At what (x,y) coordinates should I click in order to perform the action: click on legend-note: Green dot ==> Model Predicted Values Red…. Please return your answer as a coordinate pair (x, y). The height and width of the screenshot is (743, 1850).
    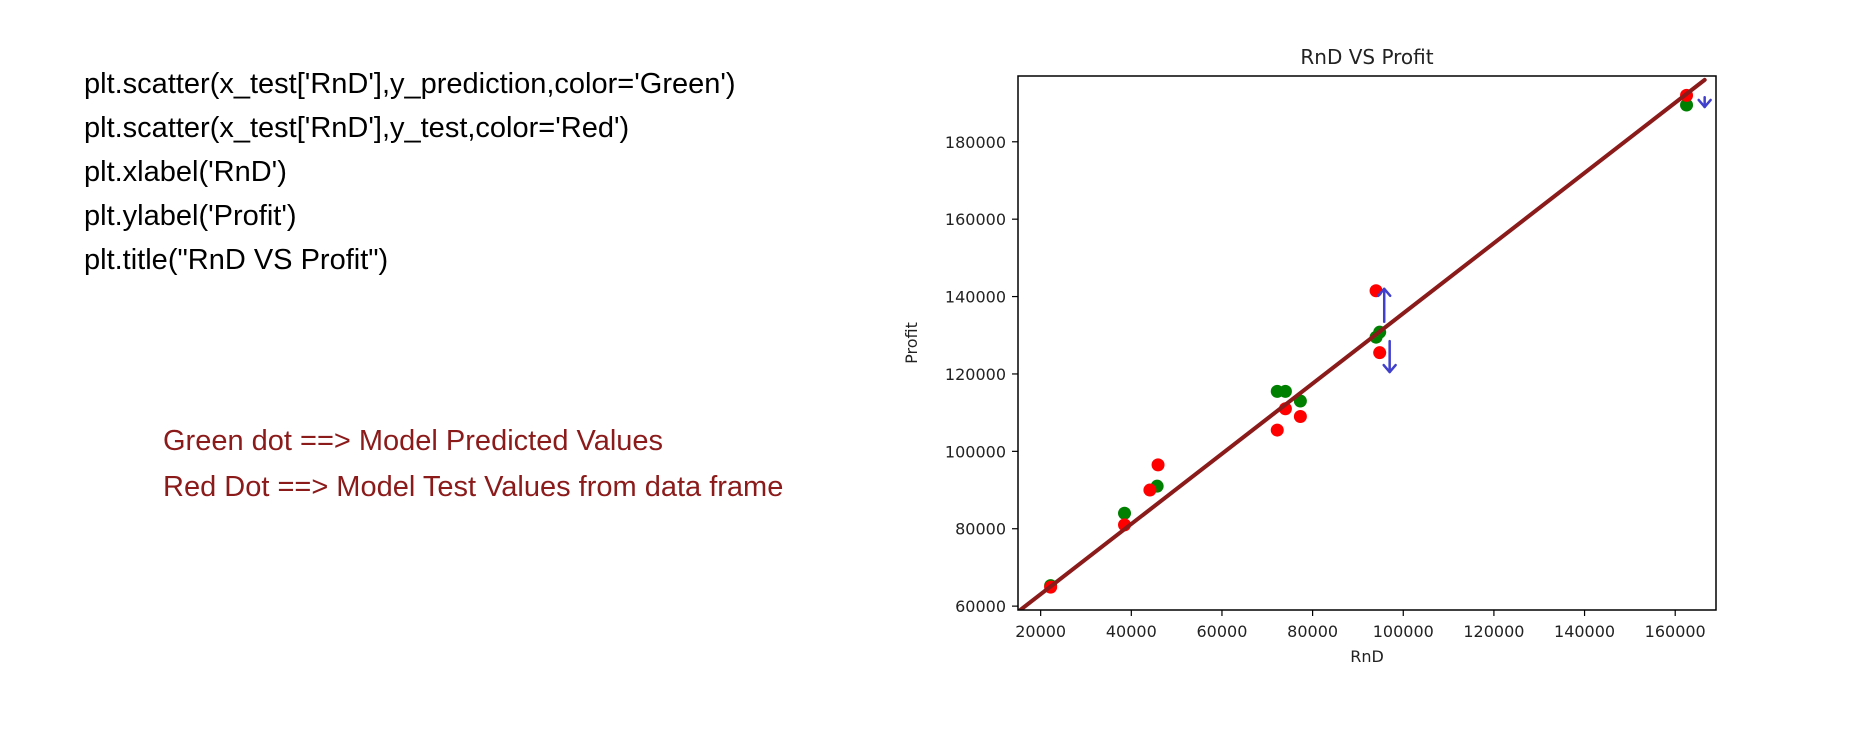
    Looking at the image, I should click on (473, 464).